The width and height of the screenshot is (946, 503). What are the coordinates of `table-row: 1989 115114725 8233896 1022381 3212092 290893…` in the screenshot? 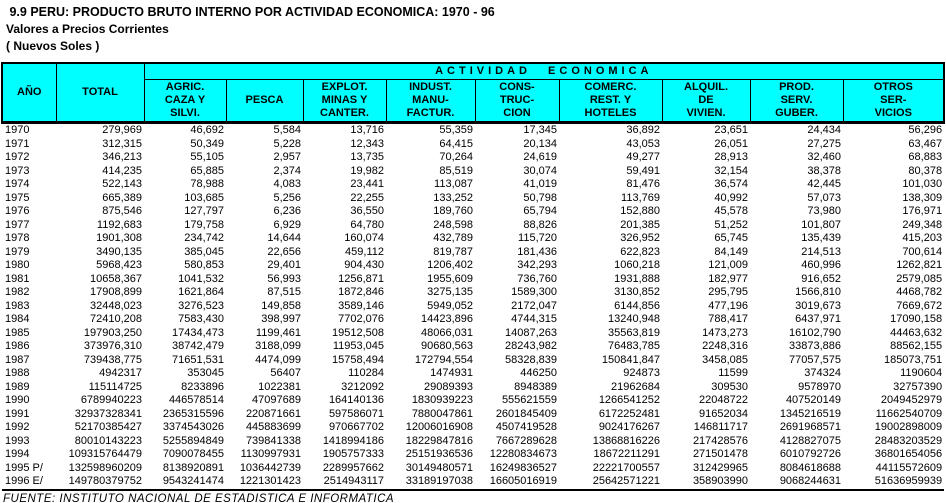 It's located at (473, 388).